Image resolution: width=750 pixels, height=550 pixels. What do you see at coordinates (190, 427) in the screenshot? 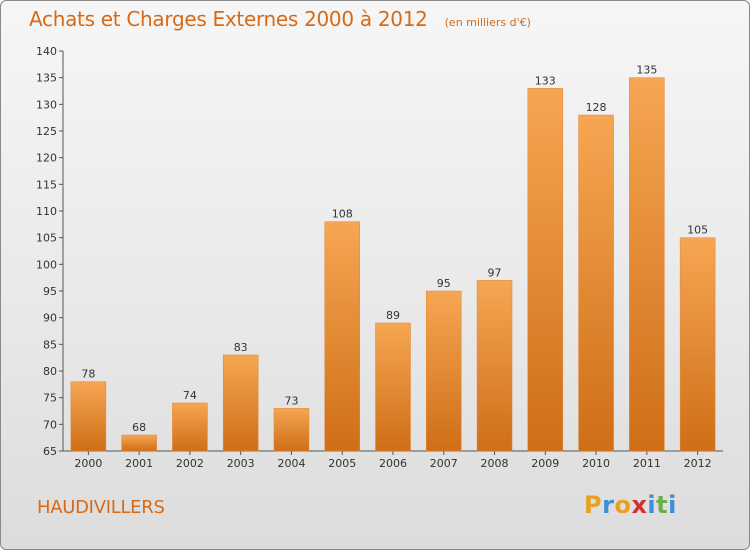
I see `bar-2002` at bounding box center [190, 427].